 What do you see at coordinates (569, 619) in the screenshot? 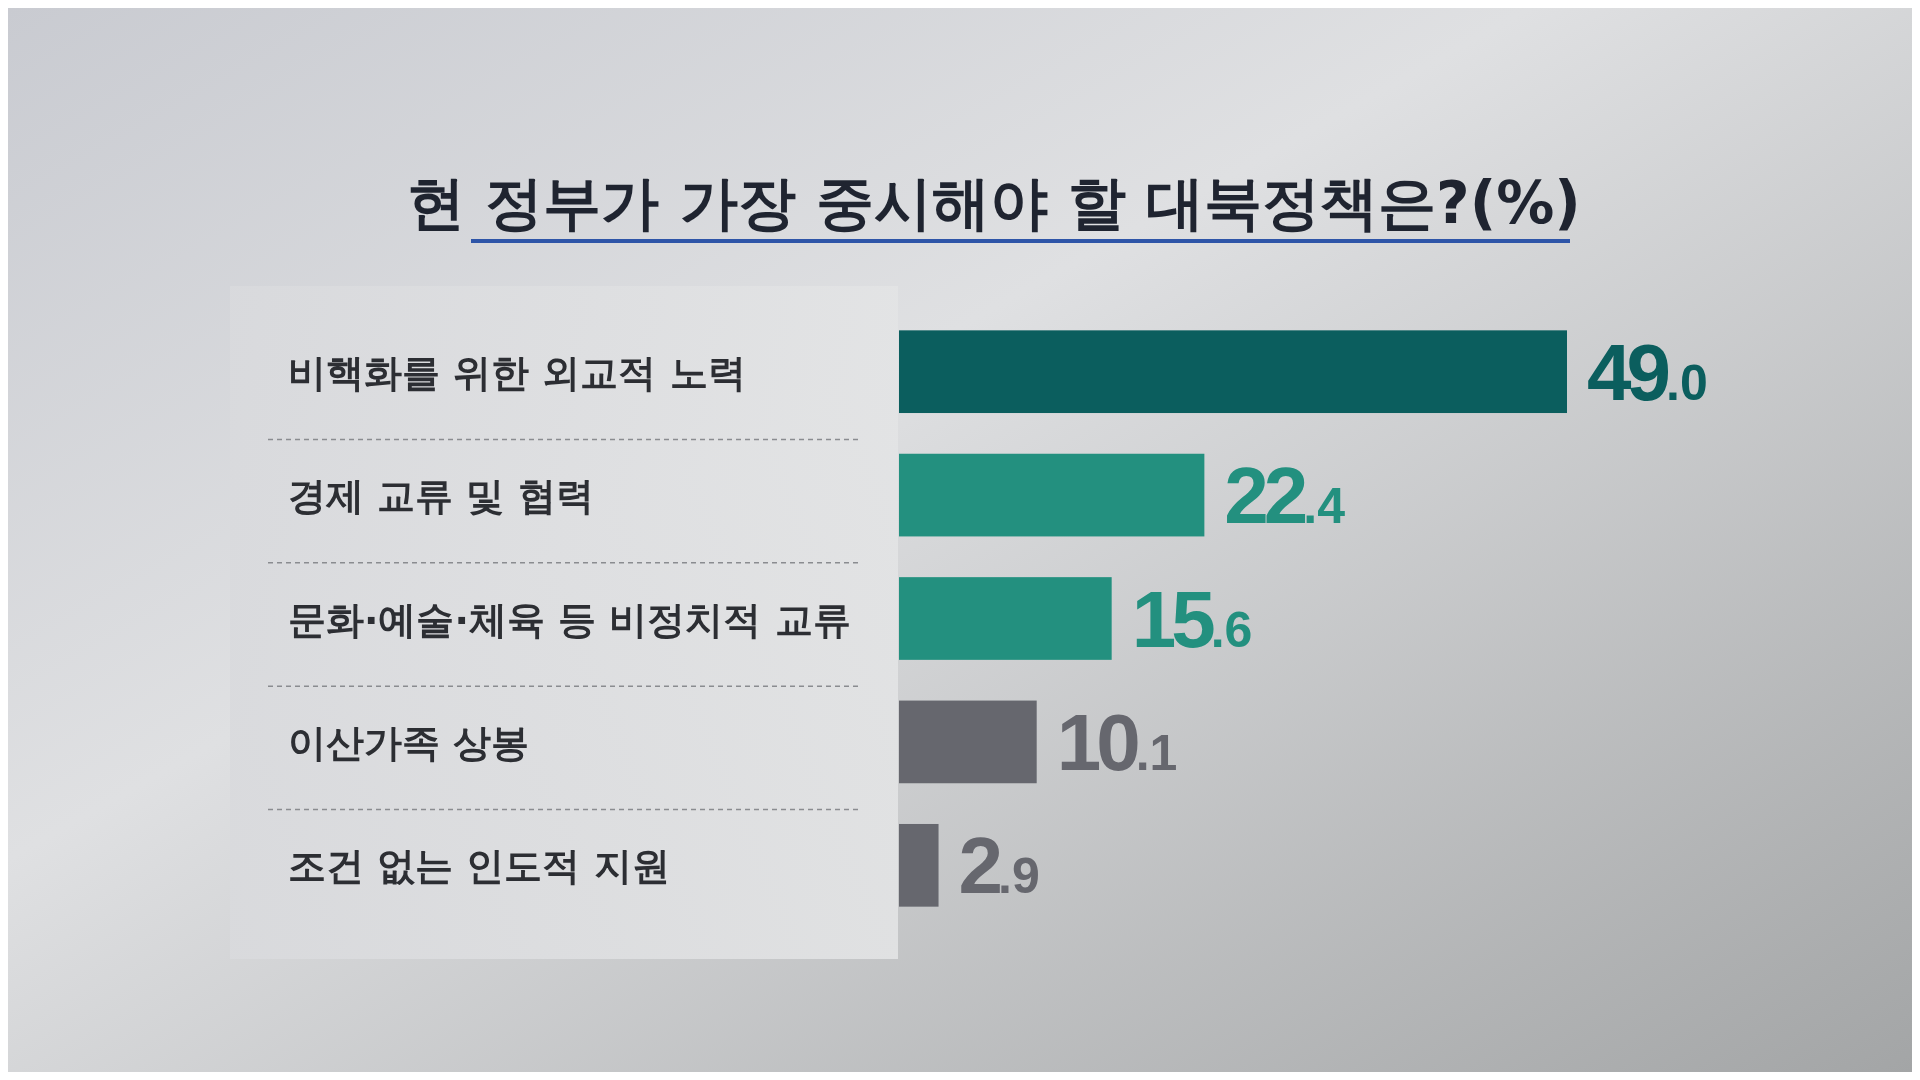
I see `y-tick-label: 문화·예술·체육 등 비정치적 교류` at bounding box center [569, 619].